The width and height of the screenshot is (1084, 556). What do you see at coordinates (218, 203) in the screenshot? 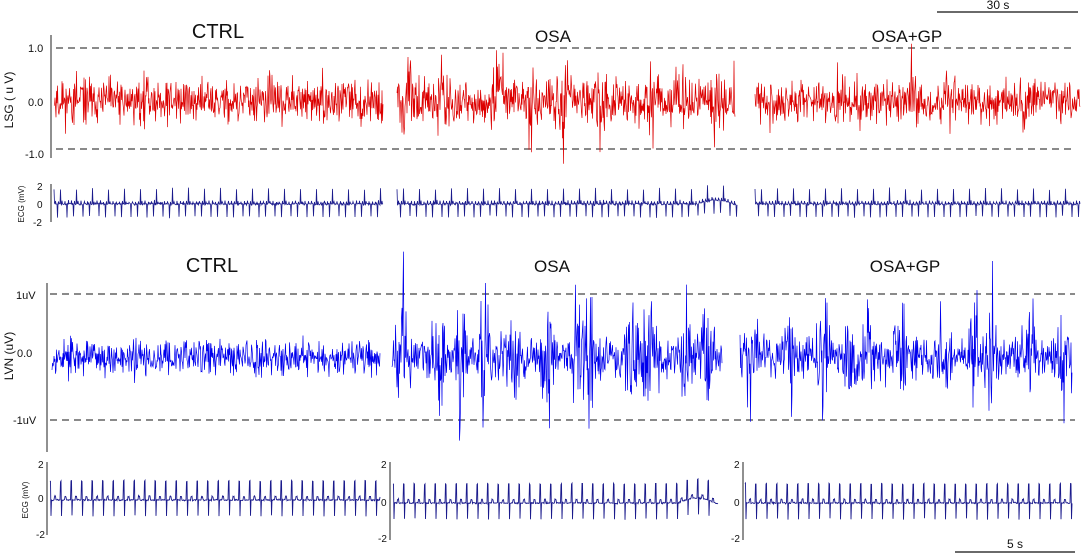
I see `ecg-upper-trace-ctrl` at bounding box center [218, 203].